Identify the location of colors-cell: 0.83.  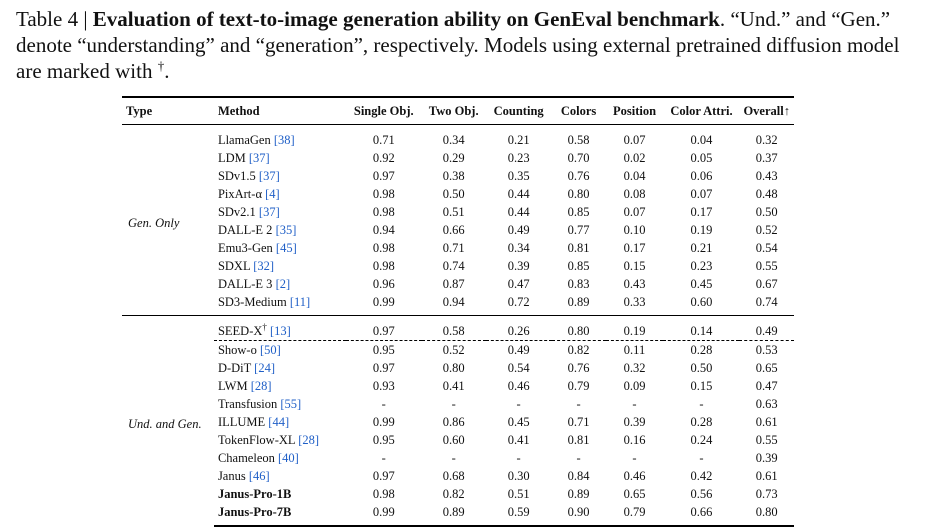
(578, 284).